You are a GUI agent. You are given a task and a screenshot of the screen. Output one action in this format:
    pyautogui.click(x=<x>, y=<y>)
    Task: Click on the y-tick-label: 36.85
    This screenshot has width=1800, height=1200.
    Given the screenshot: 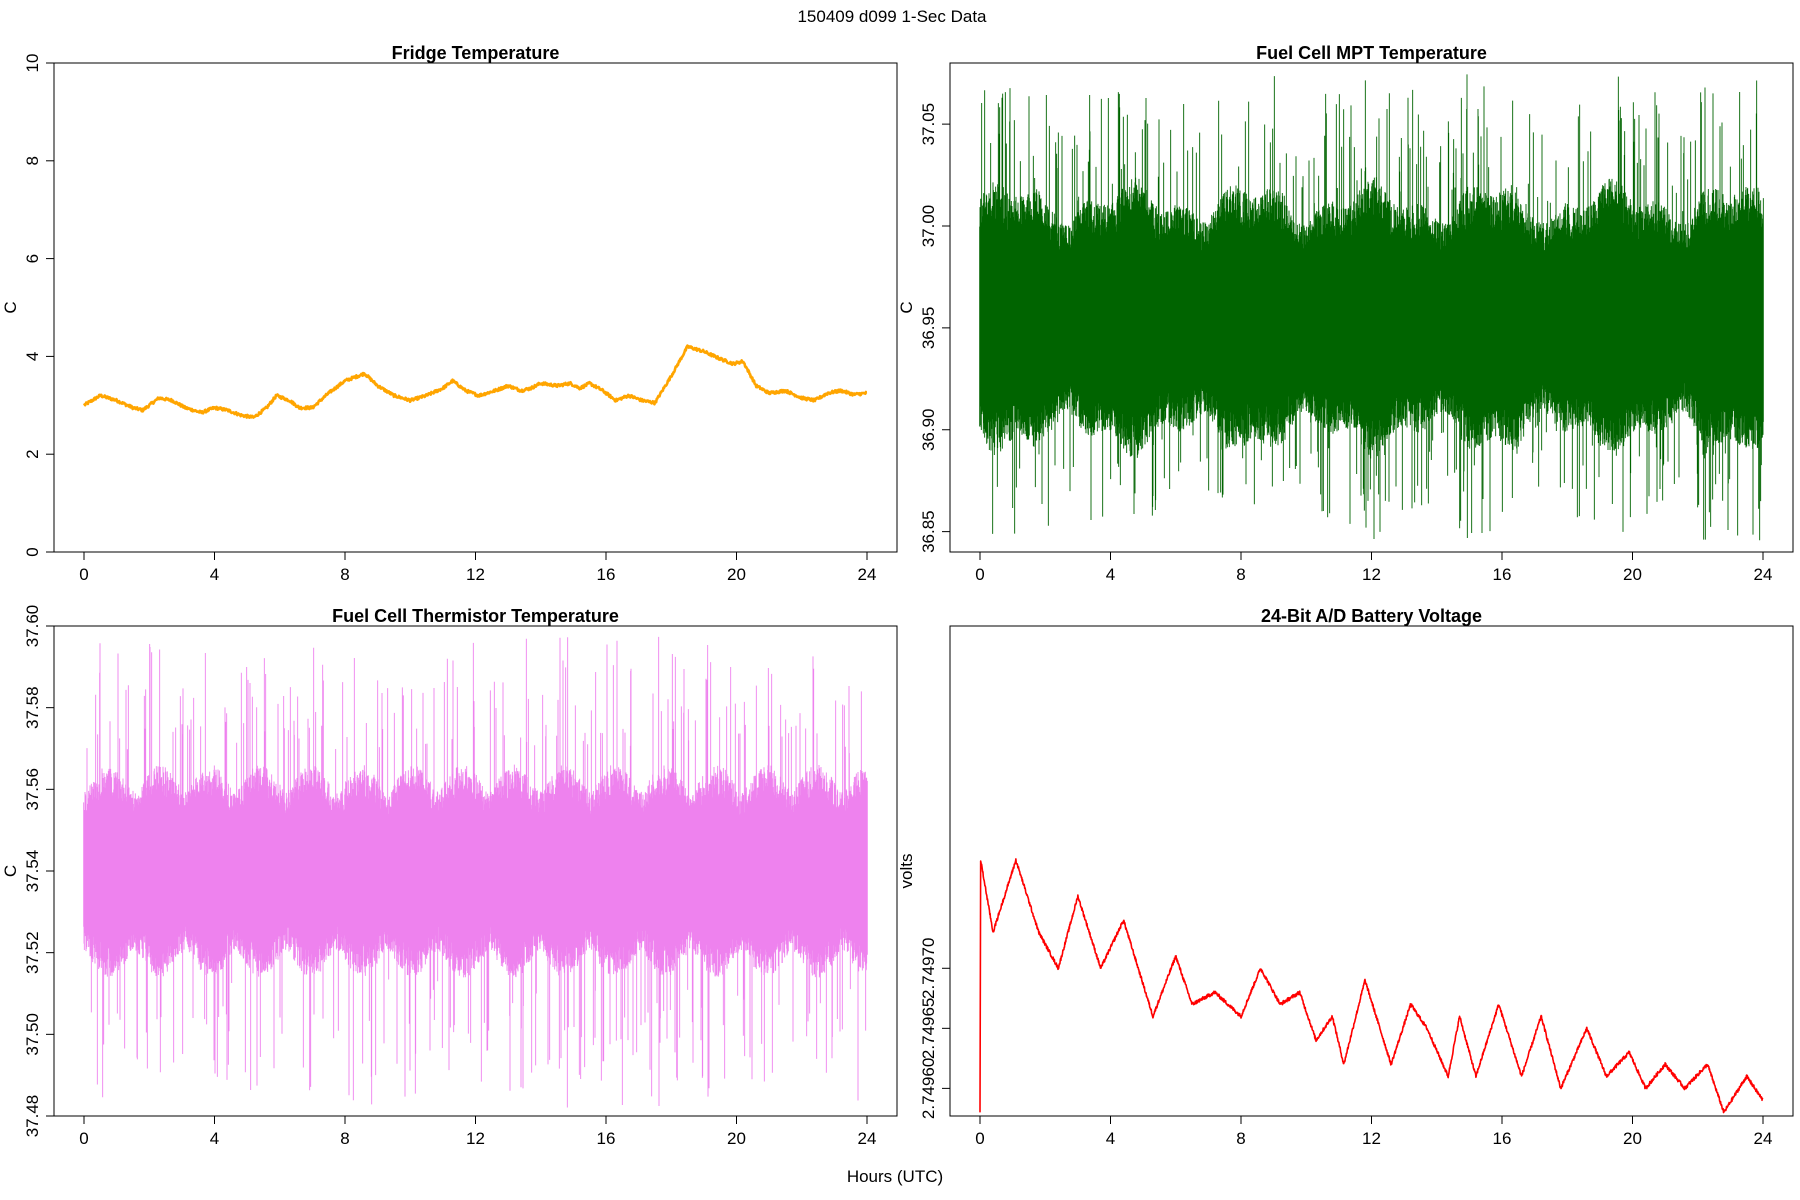 What is the action you would take?
    pyautogui.click(x=928, y=531)
    